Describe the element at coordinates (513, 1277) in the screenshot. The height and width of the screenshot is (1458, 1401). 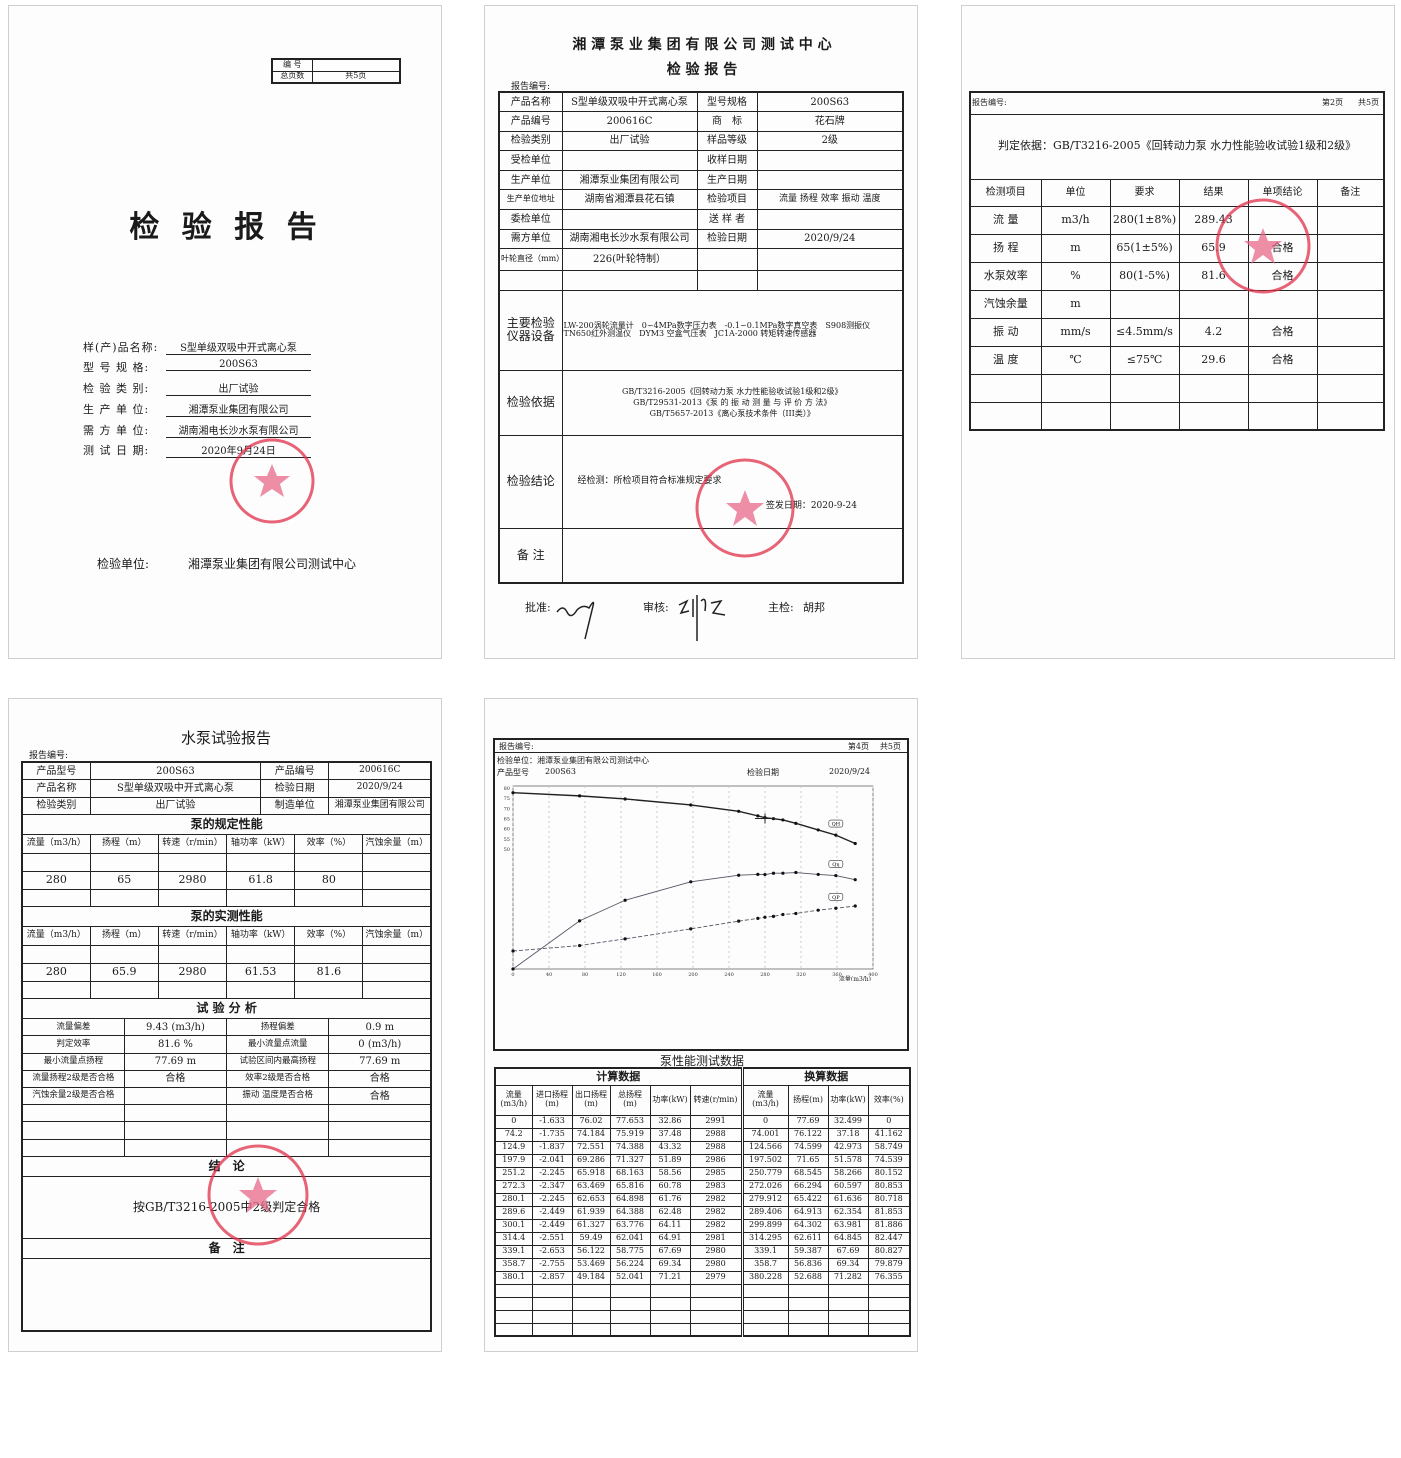
I see `data-cell: 380.1` at that location.